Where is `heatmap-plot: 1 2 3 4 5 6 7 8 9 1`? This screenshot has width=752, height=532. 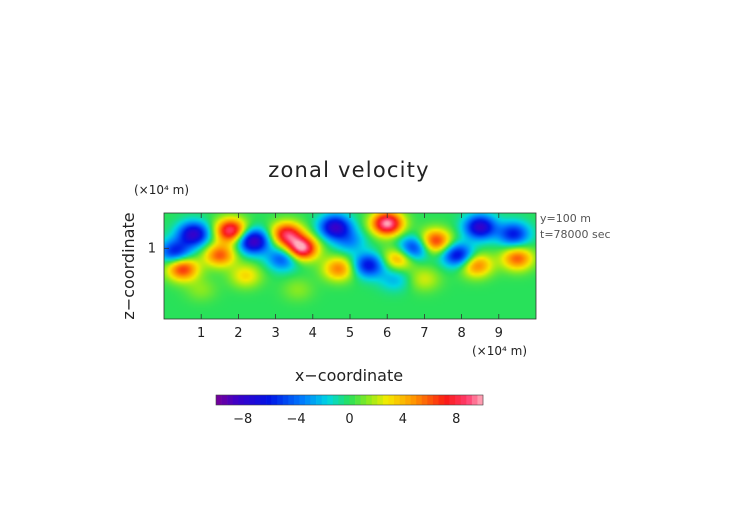 heatmap-plot: 1 2 3 4 5 6 7 8 9 1 is located at coordinates (342, 276).